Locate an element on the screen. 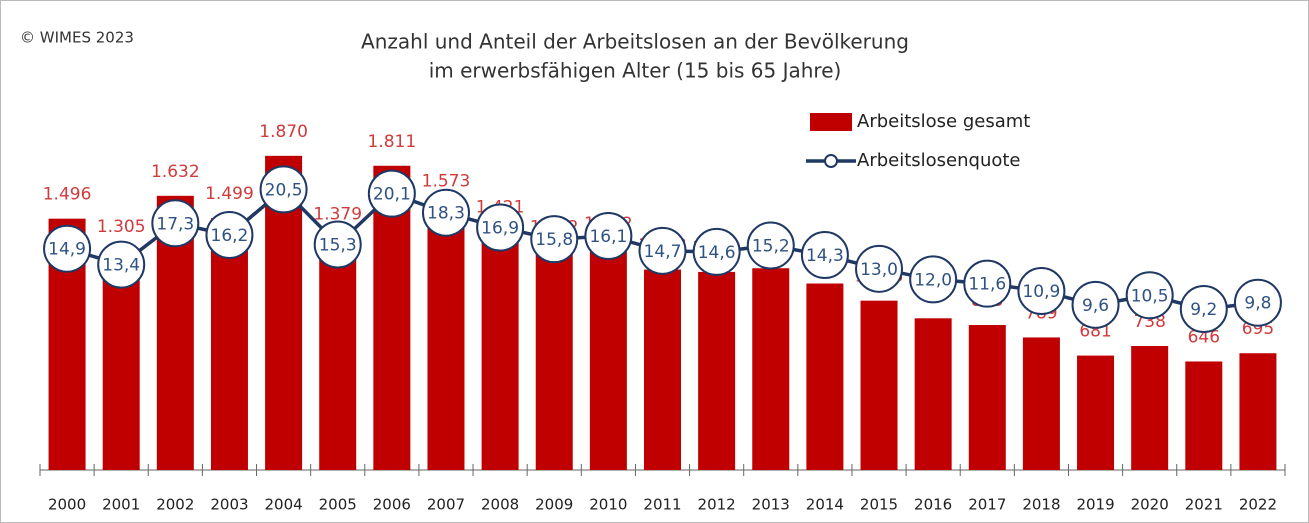  bar-value-label: 1.573 is located at coordinates (446, 182).